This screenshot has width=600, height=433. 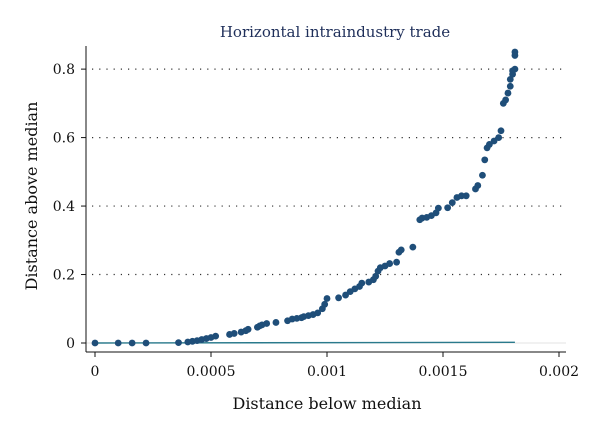 What do you see at coordinates (64, 70) in the screenshot?
I see `y-tick-label: 0.8` at bounding box center [64, 70].